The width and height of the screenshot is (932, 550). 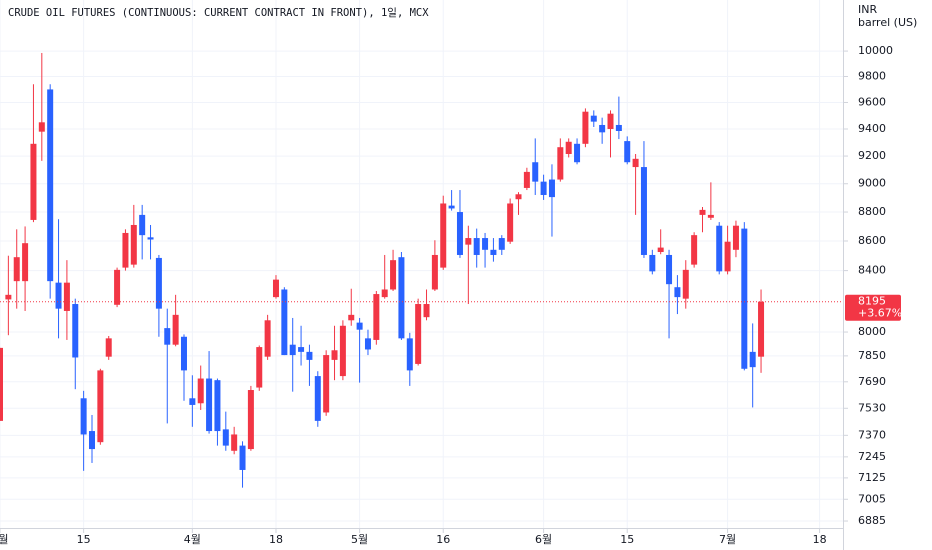 I want to click on y-tick-label: 7370, so click(x=872, y=434).